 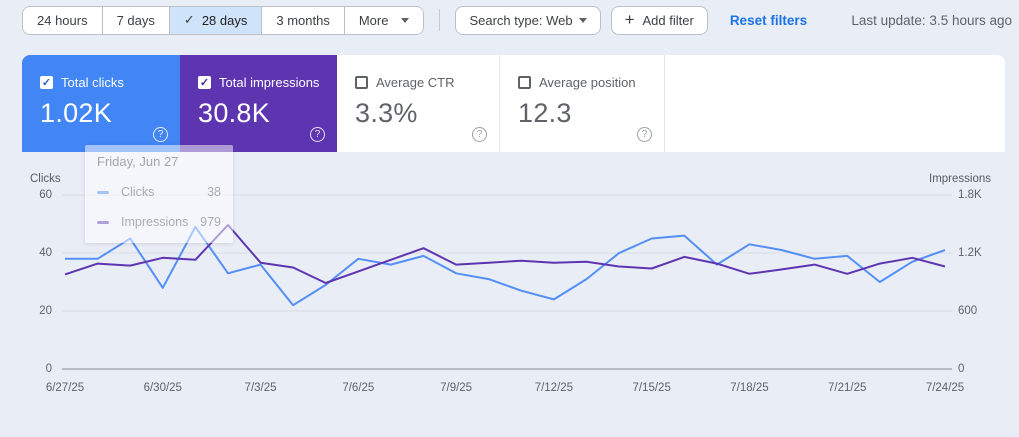 What do you see at coordinates (521, 20) in the screenshot?
I see `search-type-label: Search type: Web` at bounding box center [521, 20].